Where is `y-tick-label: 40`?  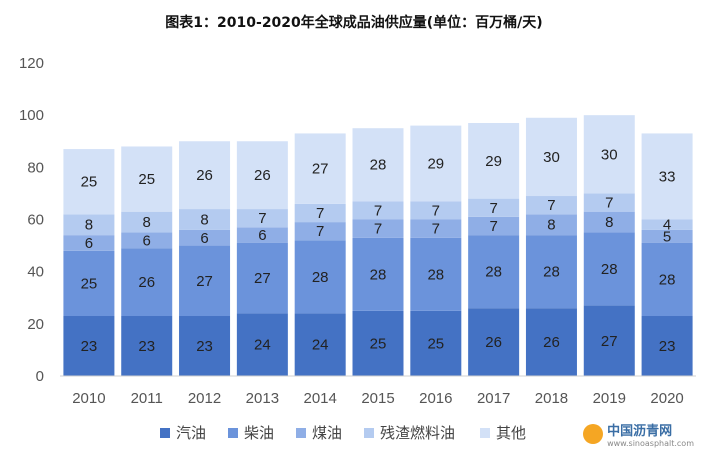 y-tick-label: 40 is located at coordinates (35, 272).